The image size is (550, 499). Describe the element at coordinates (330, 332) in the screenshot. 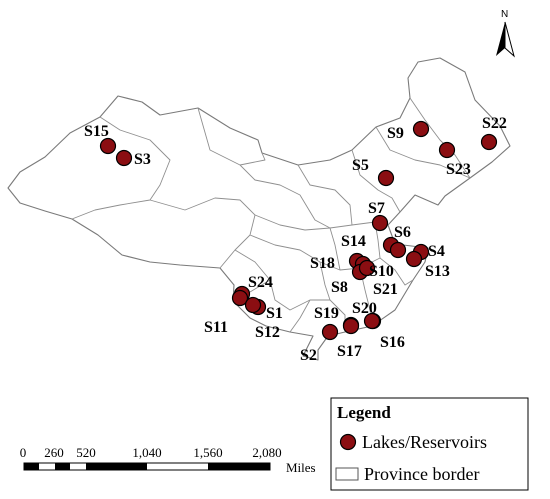

I see `site-marker-s2` at that location.